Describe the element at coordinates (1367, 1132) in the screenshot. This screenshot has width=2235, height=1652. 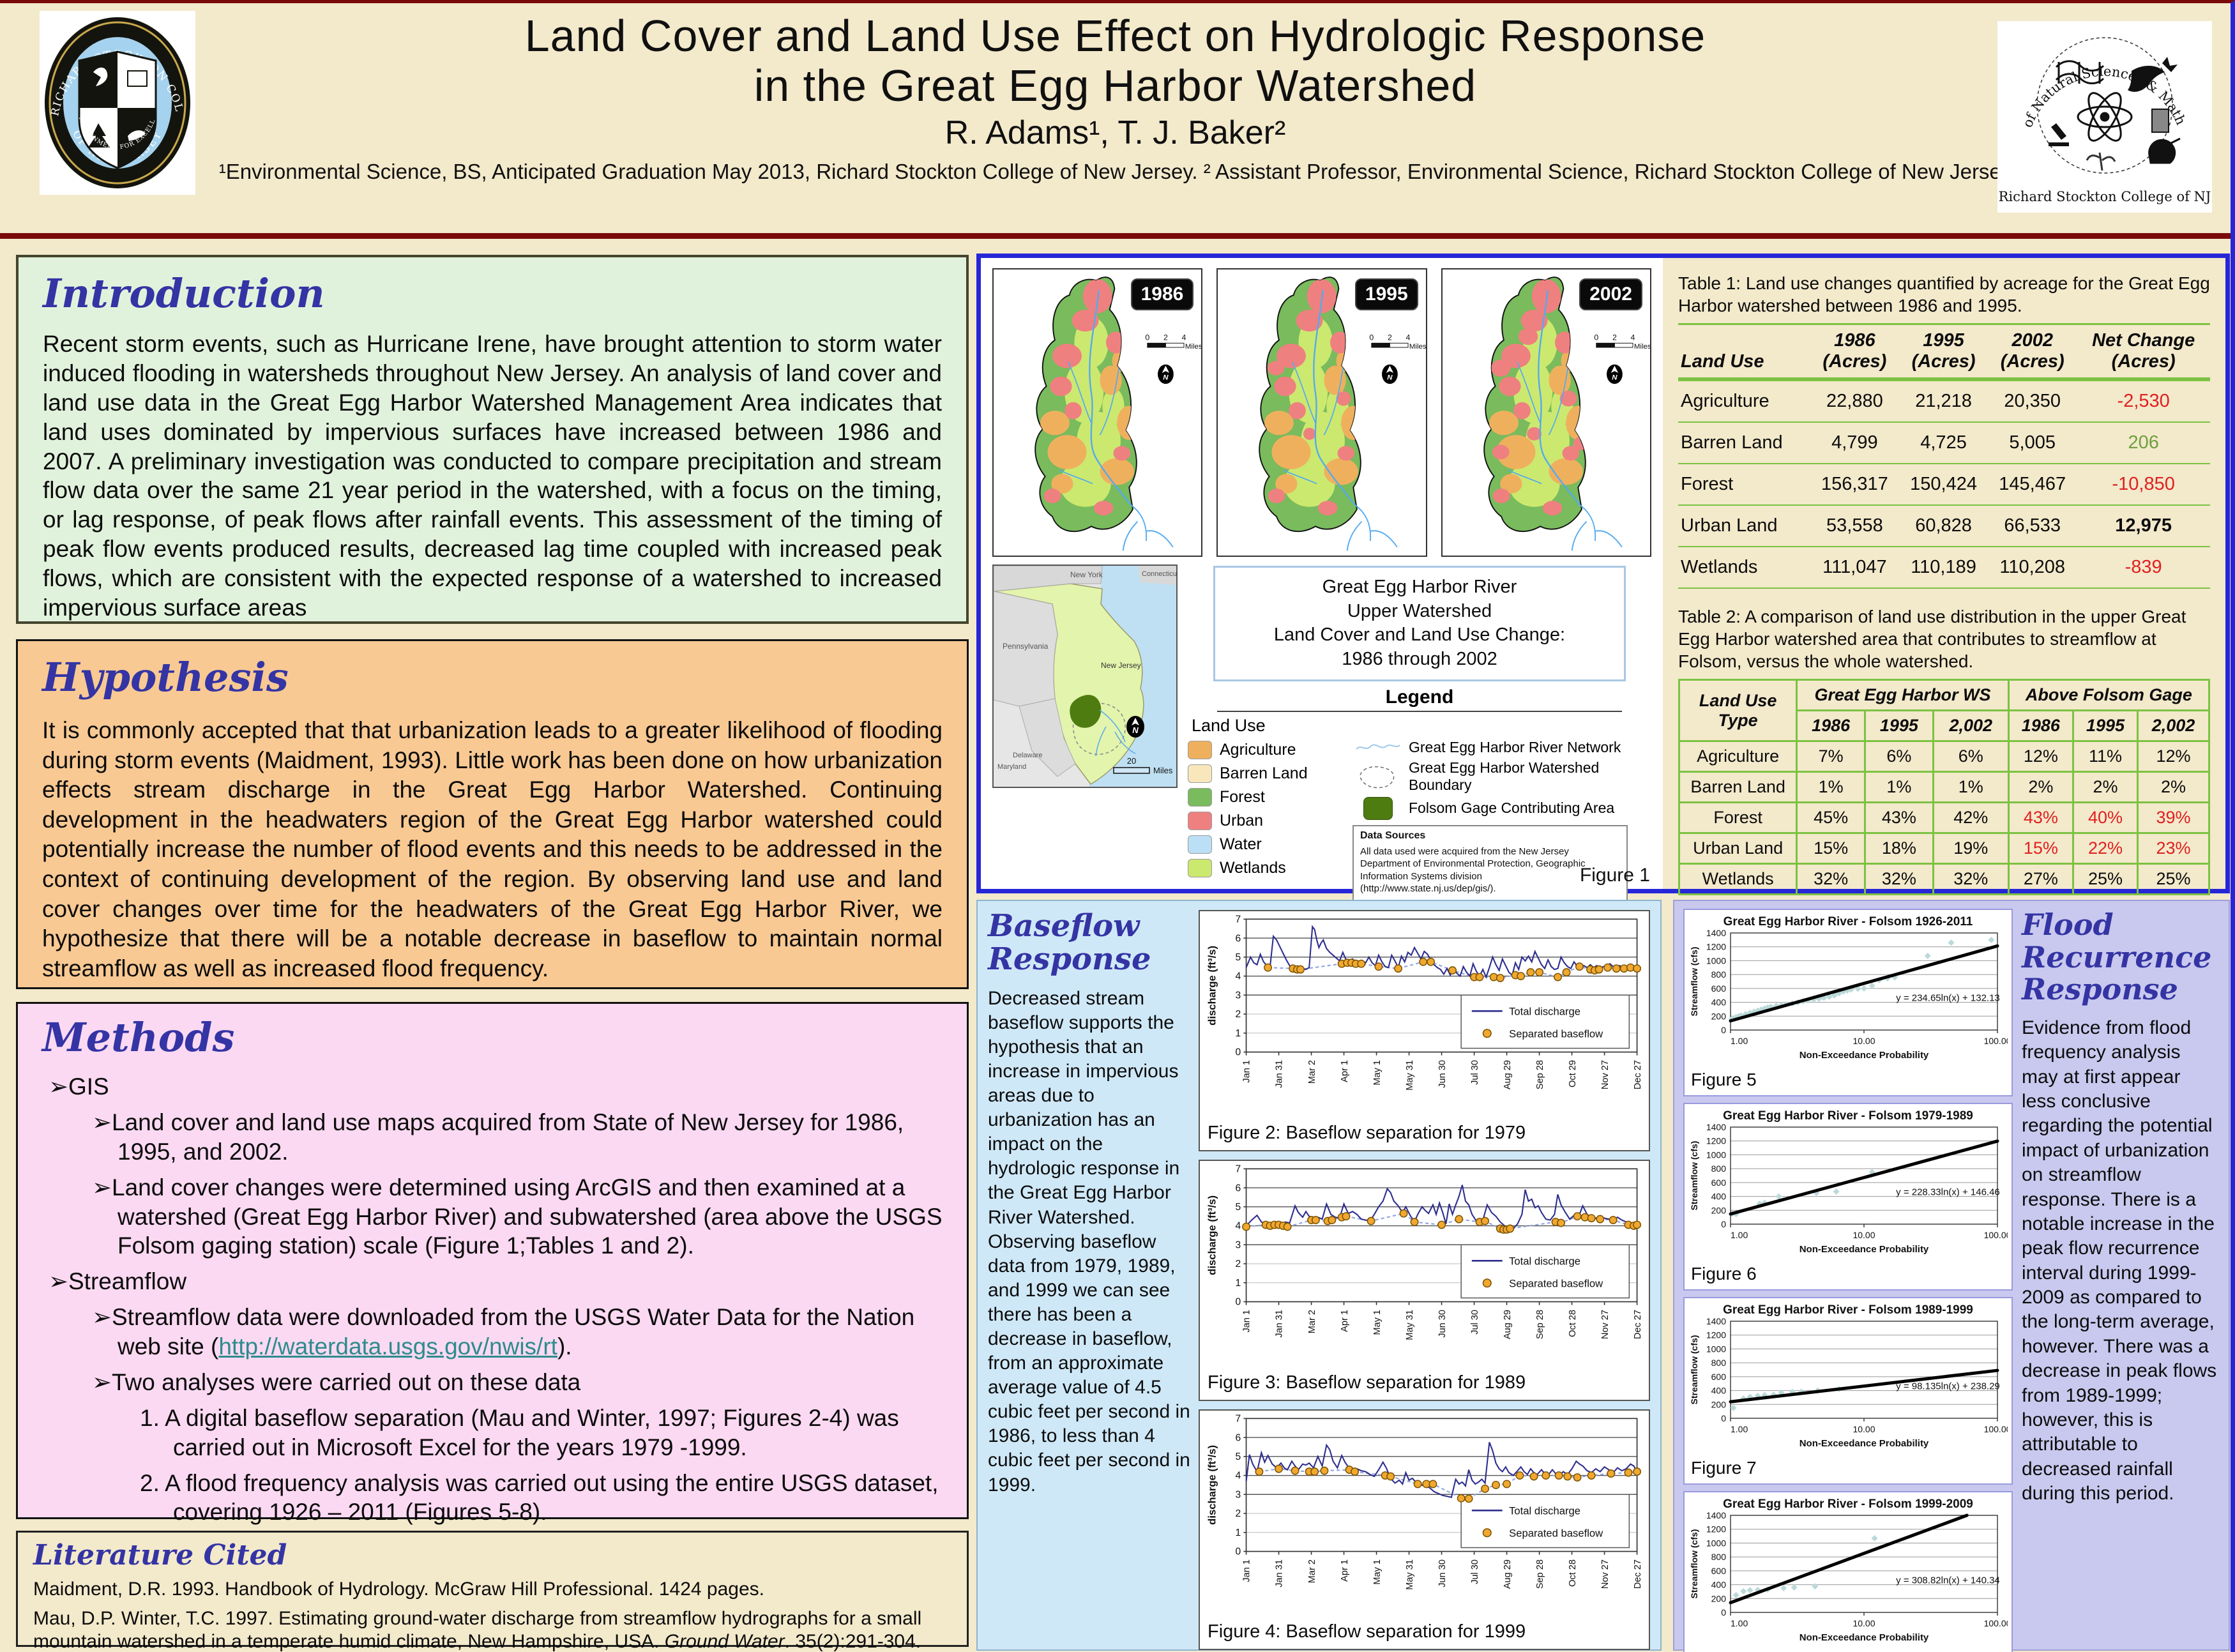
I see `figure2-caption: Figure 2: Baseflow separation for 1979` at that location.